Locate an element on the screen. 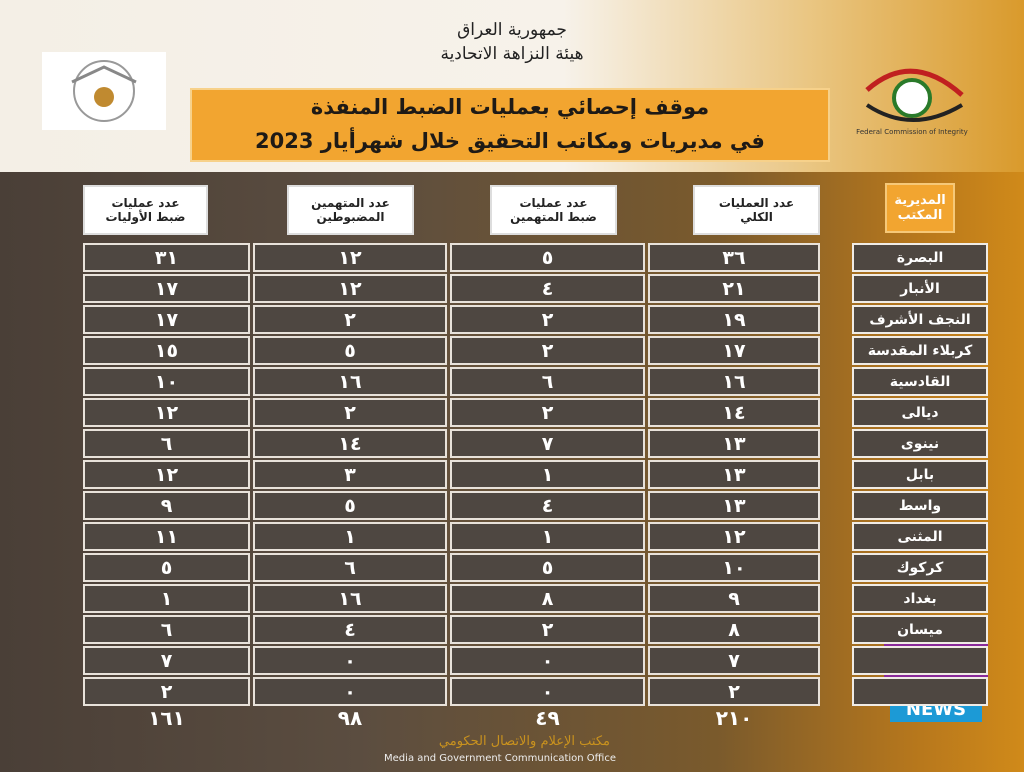 This screenshot has width=1024, height=772. cell-value: ١٥ is located at coordinates (166, 350).